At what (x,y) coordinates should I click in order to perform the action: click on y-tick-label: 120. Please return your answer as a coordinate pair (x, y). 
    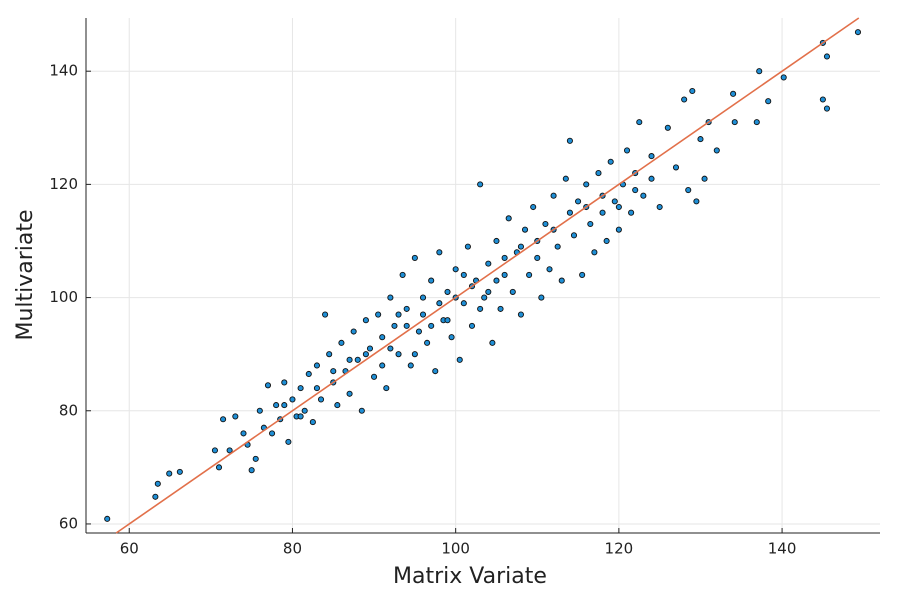
    Looking at the image, I should click on (63, 184).